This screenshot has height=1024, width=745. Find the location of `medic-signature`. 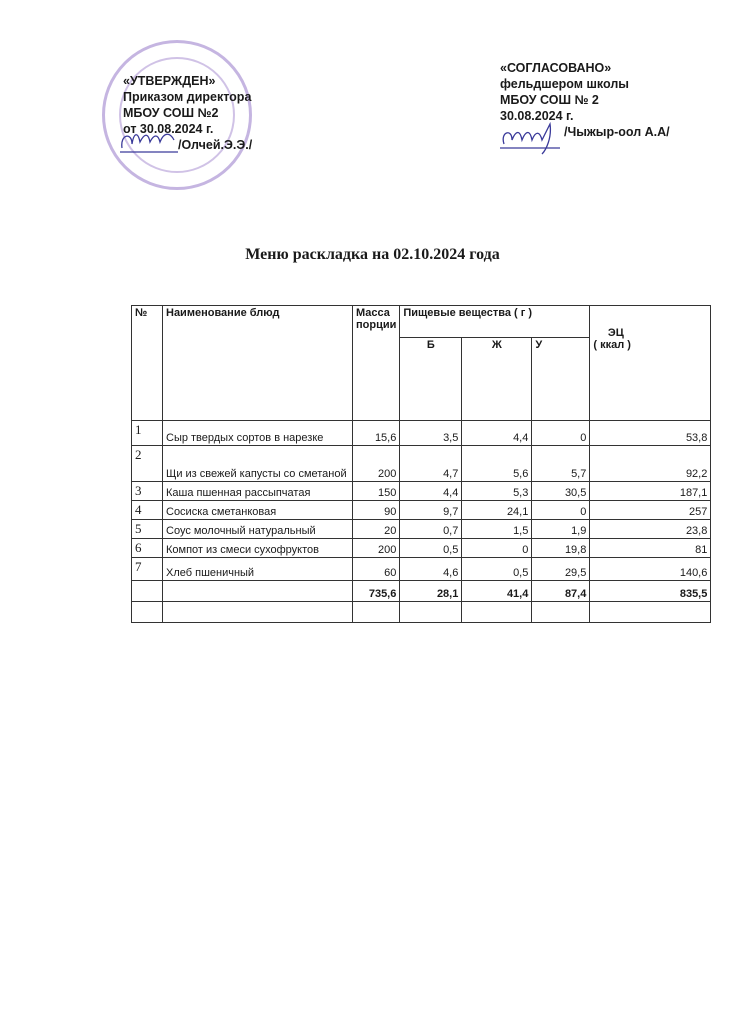

medic-signature is located at coordinates (530, 138).